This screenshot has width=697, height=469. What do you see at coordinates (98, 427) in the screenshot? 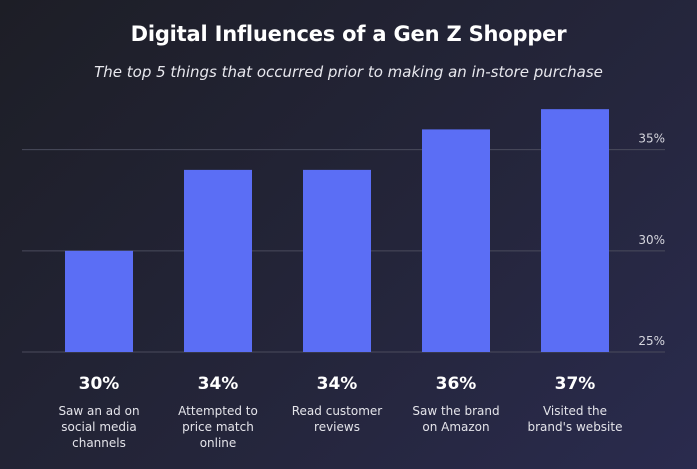
I see `category-label: Saw an ad on social media channels` at bounding box center [98, 427].